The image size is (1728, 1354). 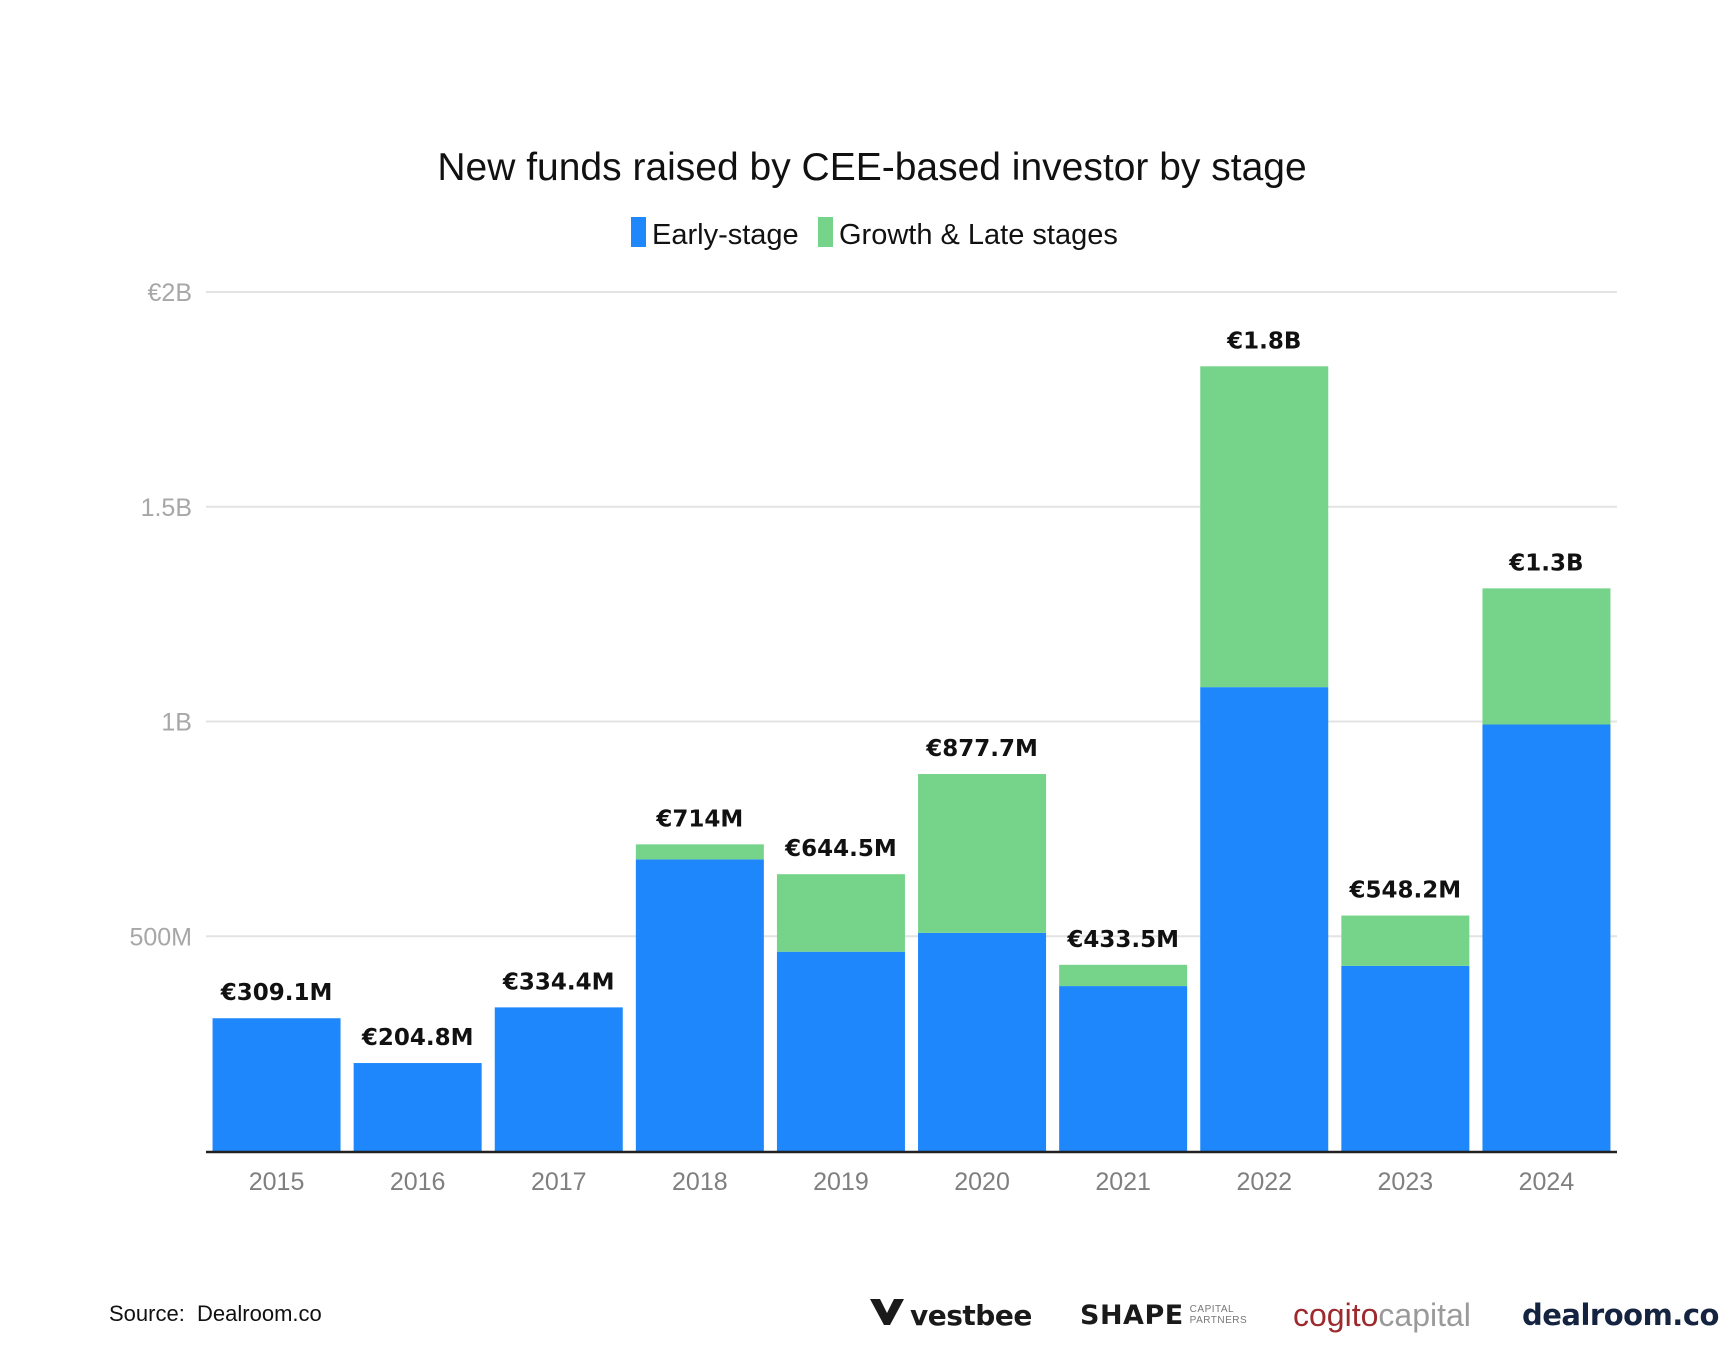 What do you see at coordinates (1406, 1182) in the screenshot?
I see `x-tick-label: 2023` at bounding box center [1406, 1182].